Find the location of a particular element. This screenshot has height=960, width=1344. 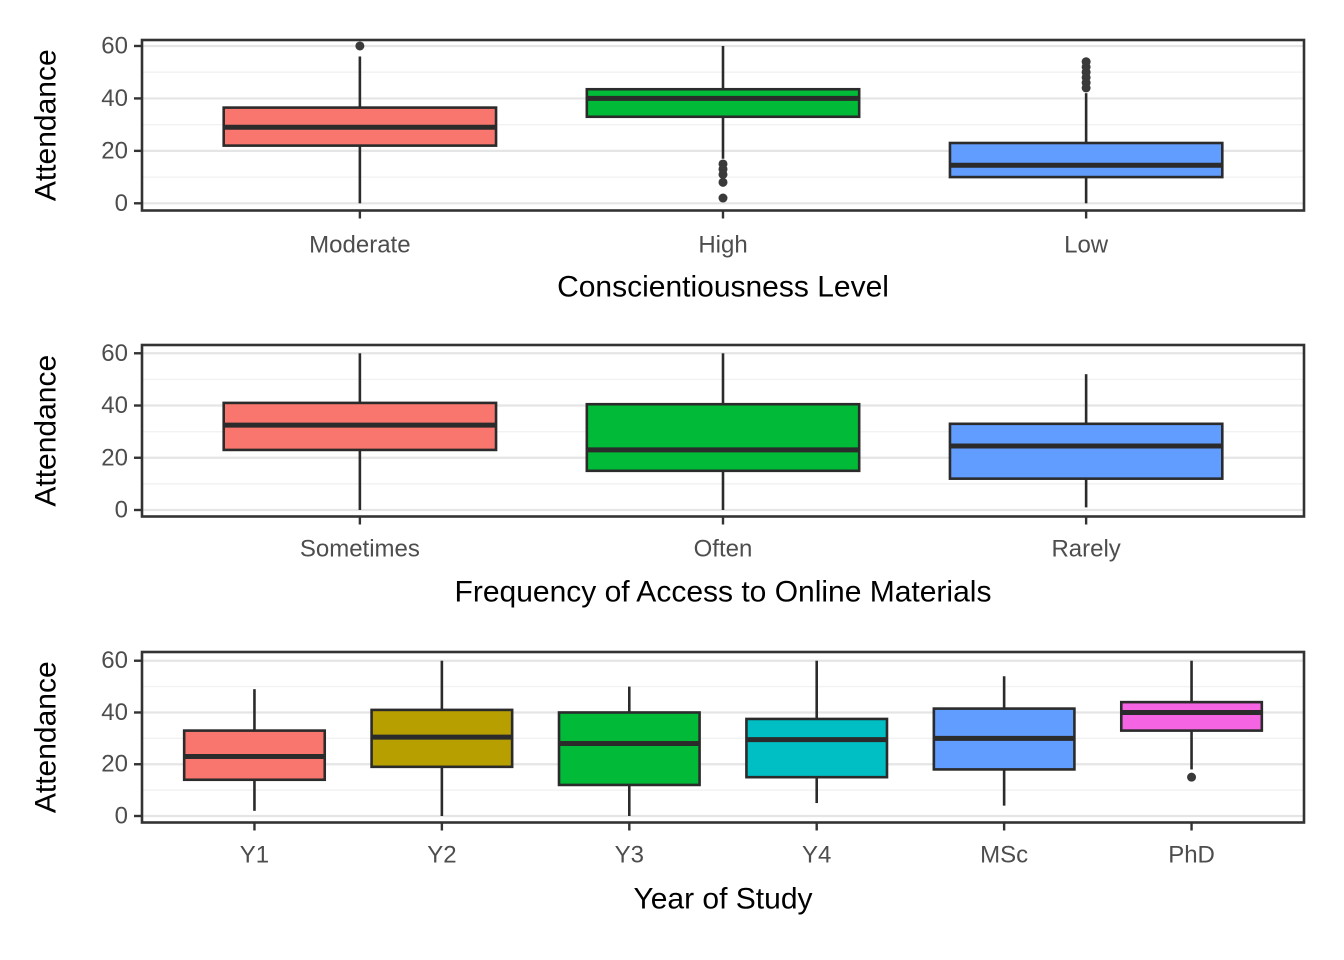

x-axis-title-online-materials-access: Frequency of Access to Online Materials is located at coordinates (723, 592).